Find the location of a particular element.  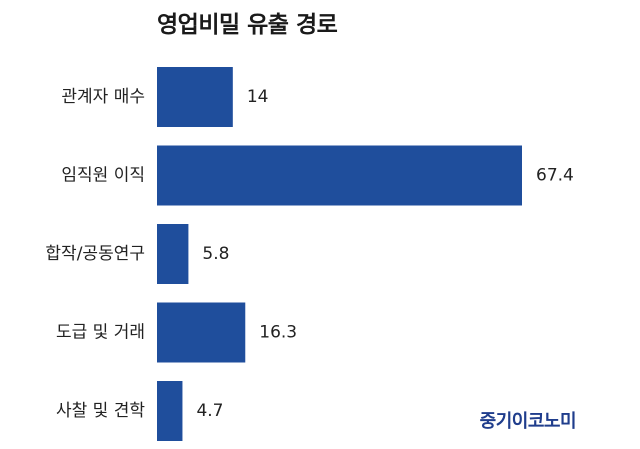

category-label: 관계자 매수 is located at coordinates (103, 97).